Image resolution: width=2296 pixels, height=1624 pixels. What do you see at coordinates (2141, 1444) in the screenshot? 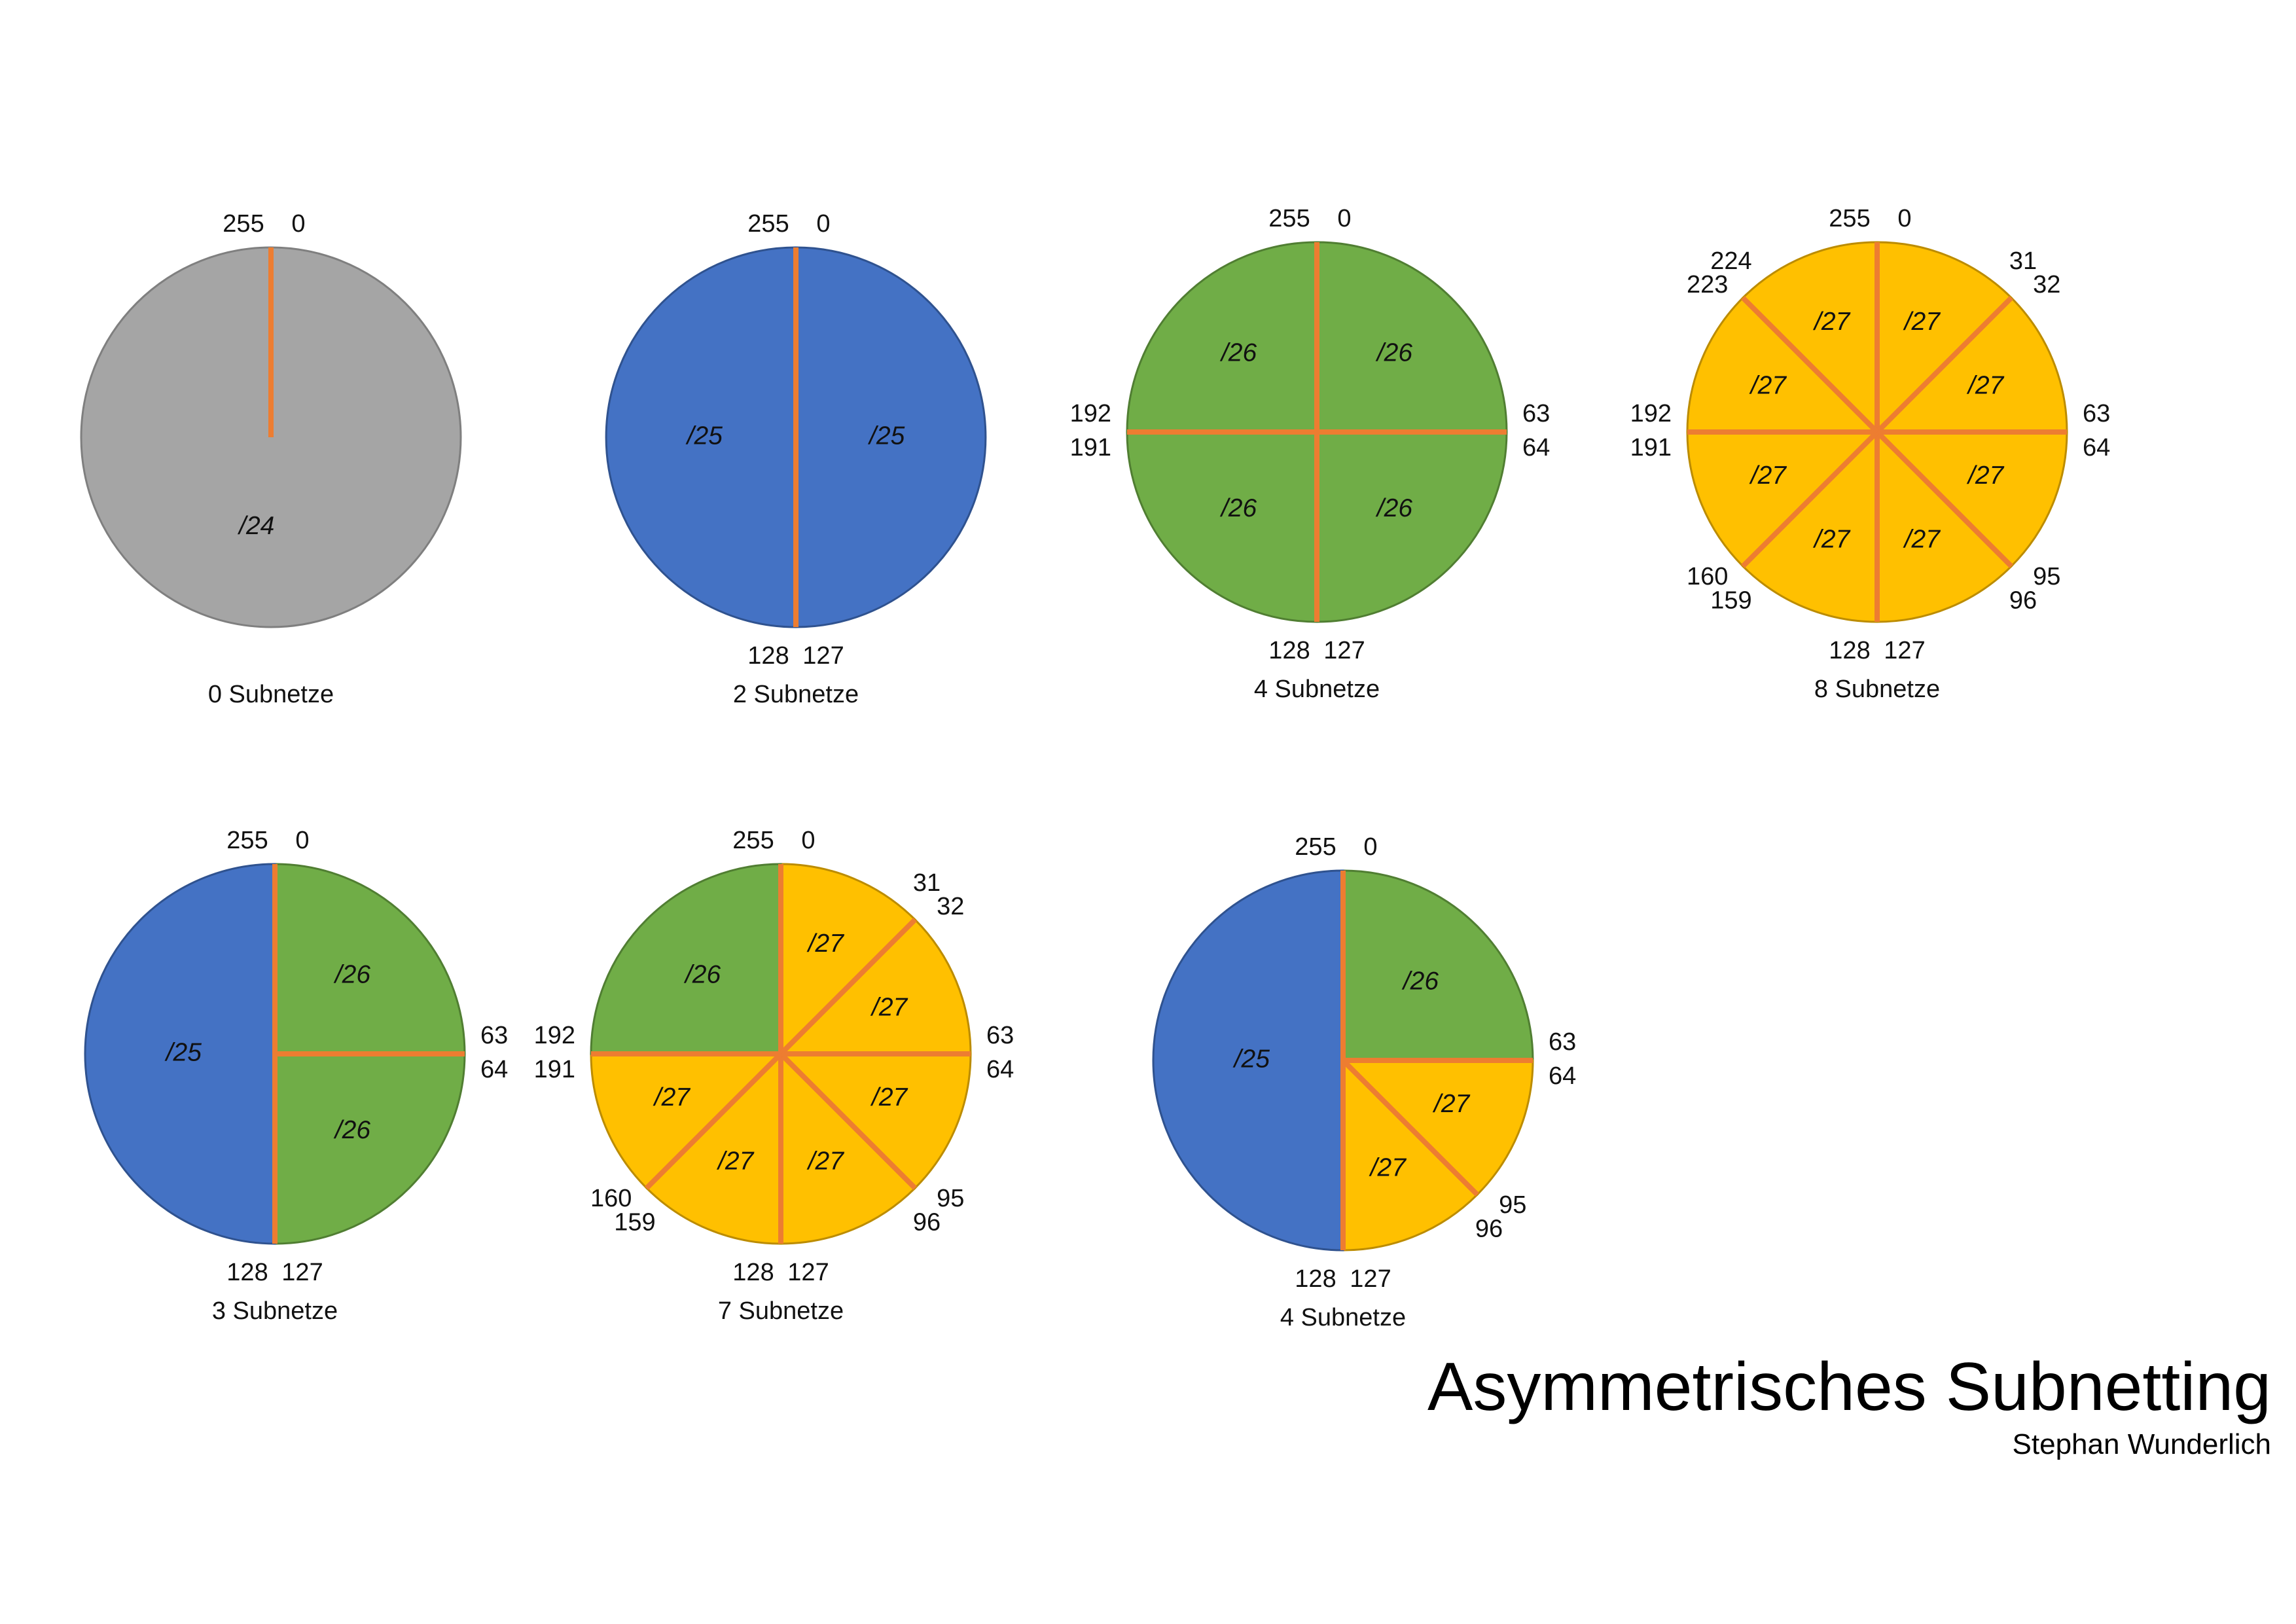
I see `document-author: Stephan Wunderlich` at bounding box center [2141, 1444].